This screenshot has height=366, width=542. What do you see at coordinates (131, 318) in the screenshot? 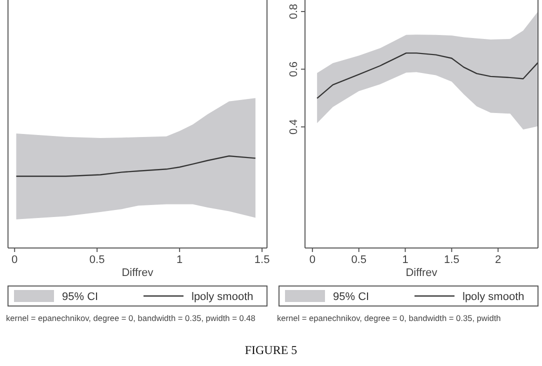
I see `text: kernel = epanechnikov, degree = 0, bandwidth = 0.35, pwidth = 0.48` at bounding box center [131, 318].